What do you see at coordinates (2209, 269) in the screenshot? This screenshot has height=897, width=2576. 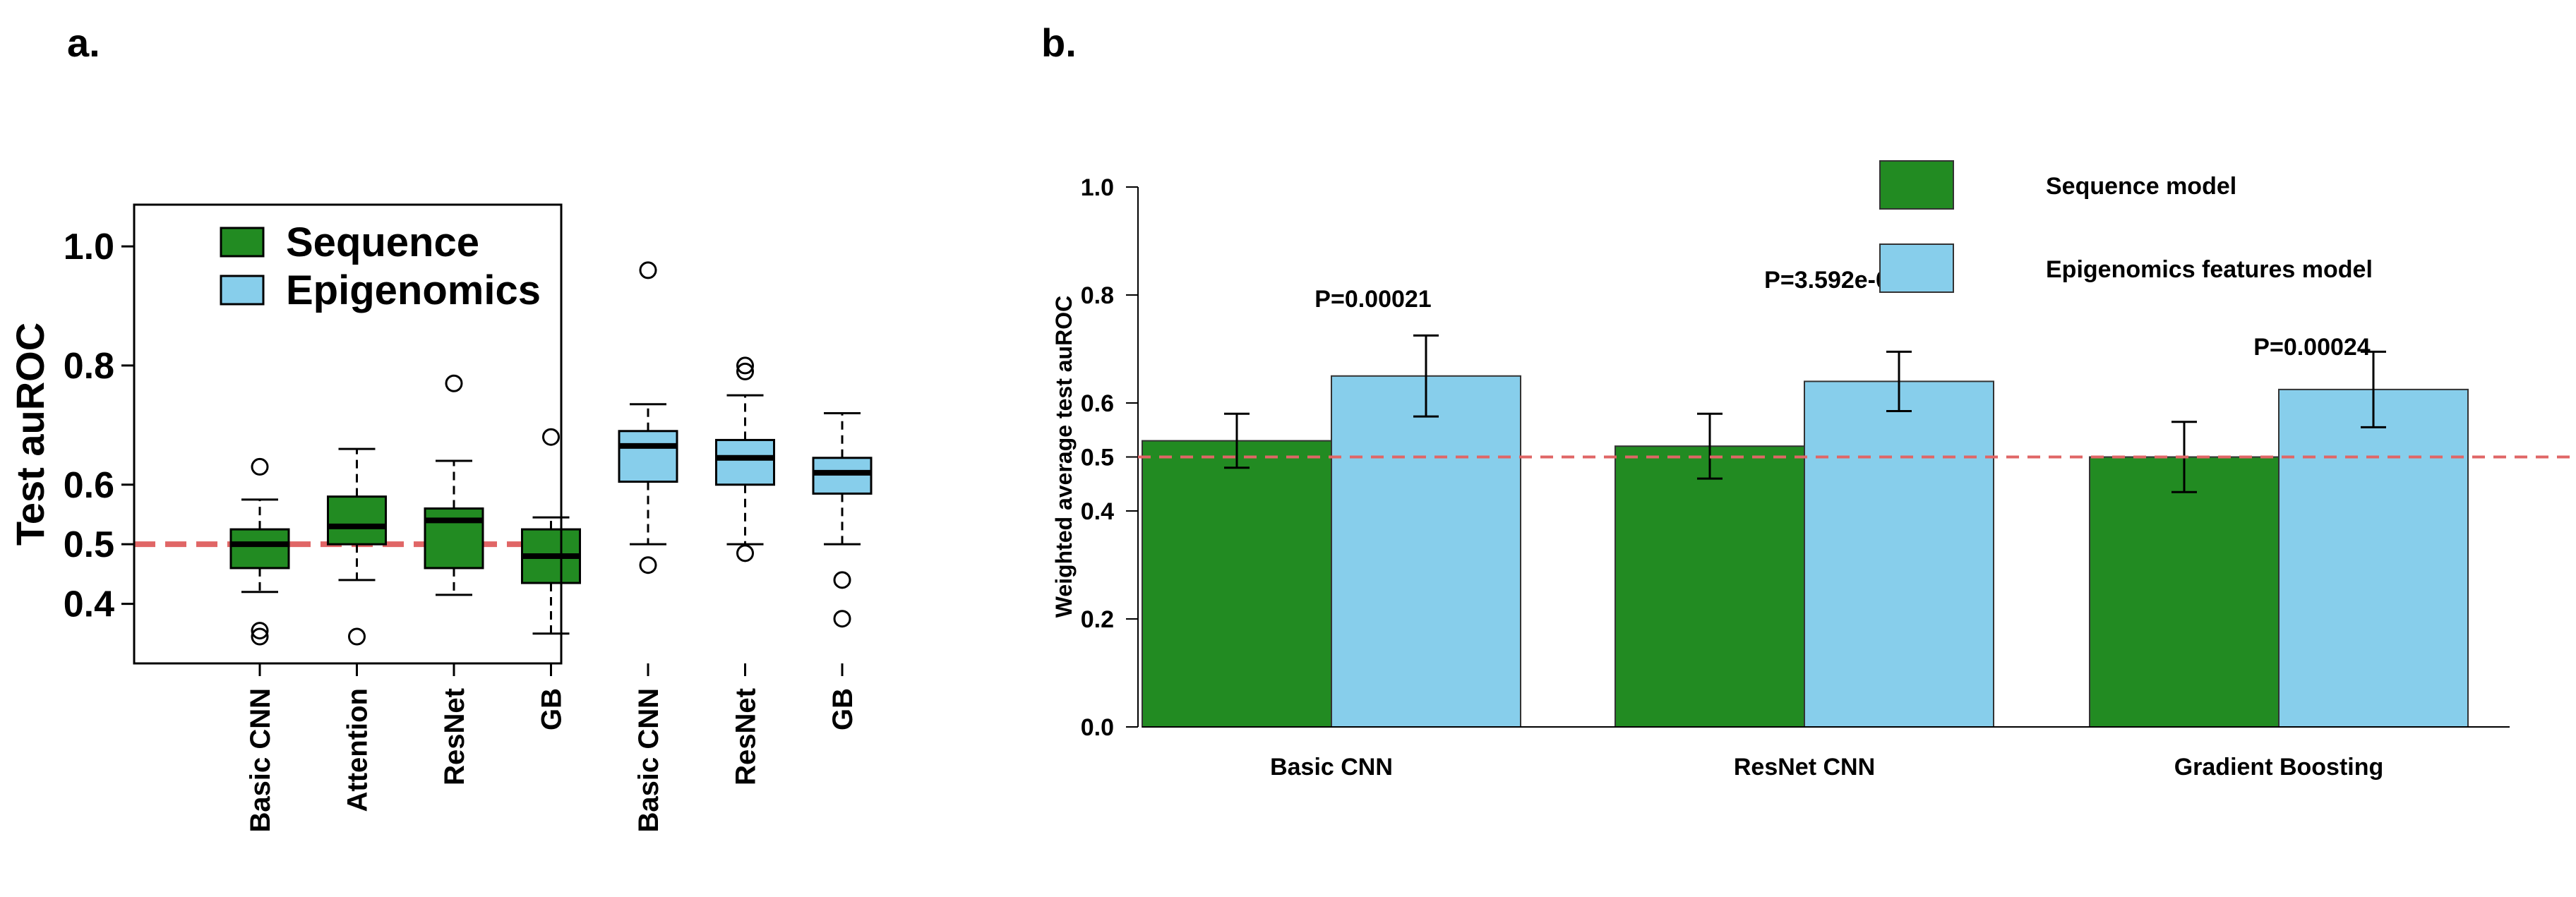 I see `legend-label-epigenomics-features-model: Epigenomics features model` at bounding box center [2209, 269].